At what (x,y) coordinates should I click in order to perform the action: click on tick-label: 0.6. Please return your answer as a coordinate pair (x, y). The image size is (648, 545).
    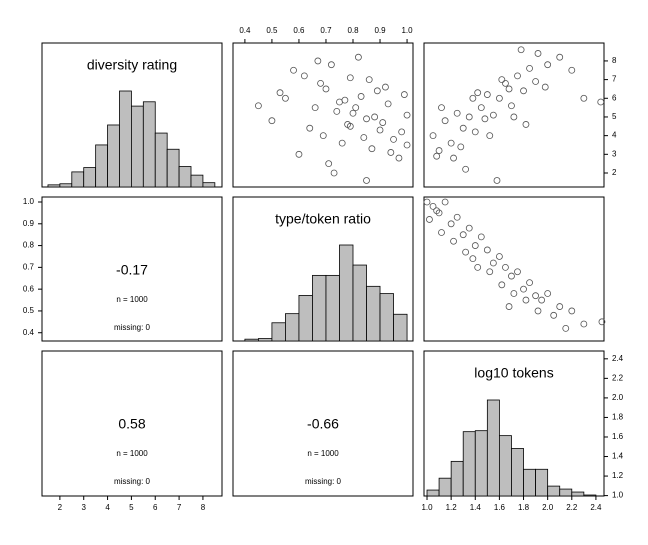
    Looking at the image, I should click on (29, 288).